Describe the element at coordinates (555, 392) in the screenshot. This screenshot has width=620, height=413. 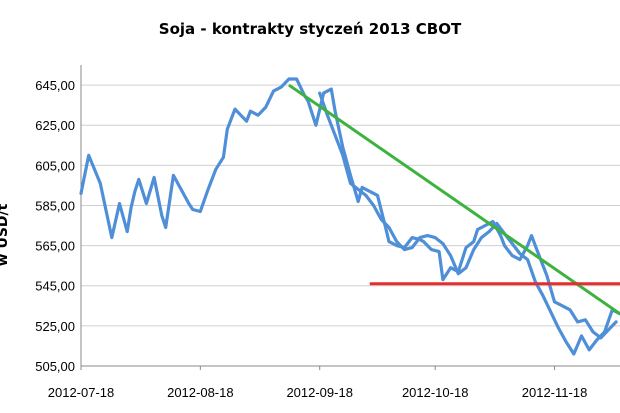
I see `x-tick-label: 2012-11-18` at that location.